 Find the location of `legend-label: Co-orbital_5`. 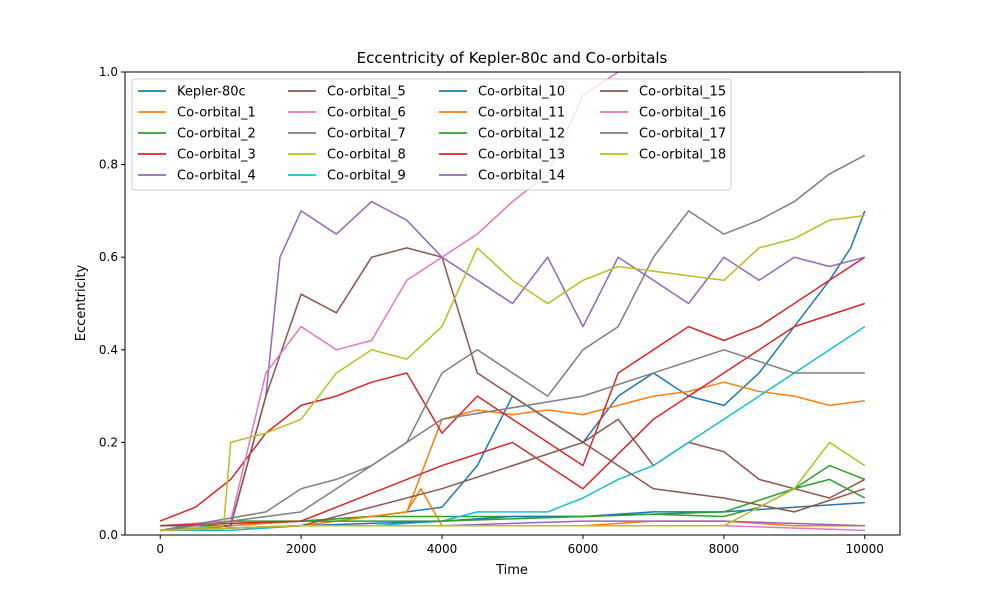

legend-label: Co-orbital_5 is located at coordinates (366, 92).